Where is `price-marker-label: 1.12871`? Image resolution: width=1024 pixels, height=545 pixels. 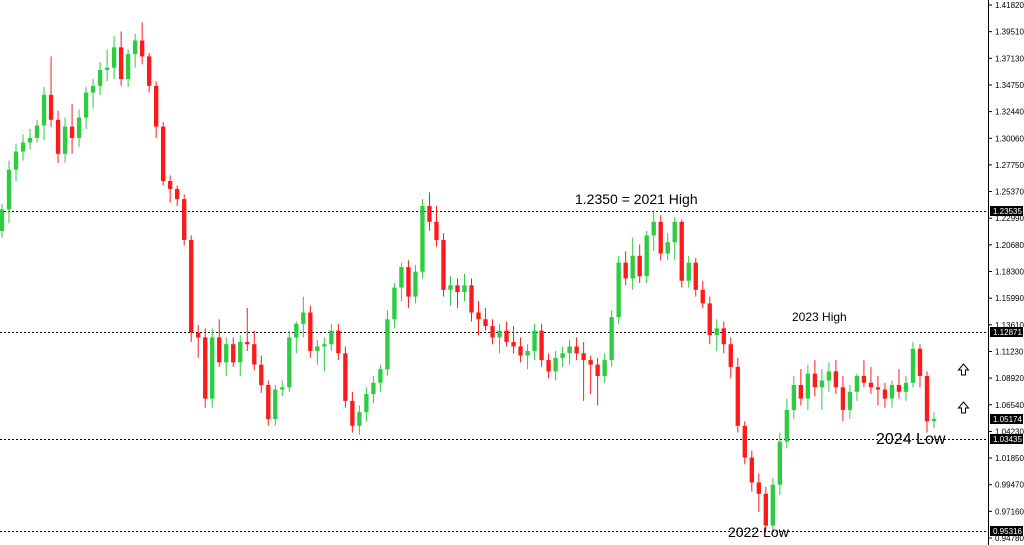 price-marker-label: 1.12871 is located at coordinates (1007, 332).